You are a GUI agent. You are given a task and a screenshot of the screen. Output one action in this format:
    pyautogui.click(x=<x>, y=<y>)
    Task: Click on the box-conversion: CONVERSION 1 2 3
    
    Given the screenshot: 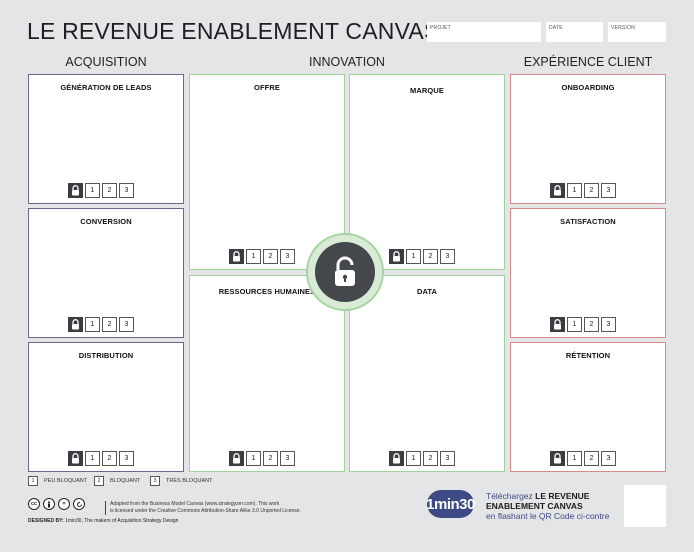 What is the action you would take?
    pyautogui.click(x=106, y=273)
    